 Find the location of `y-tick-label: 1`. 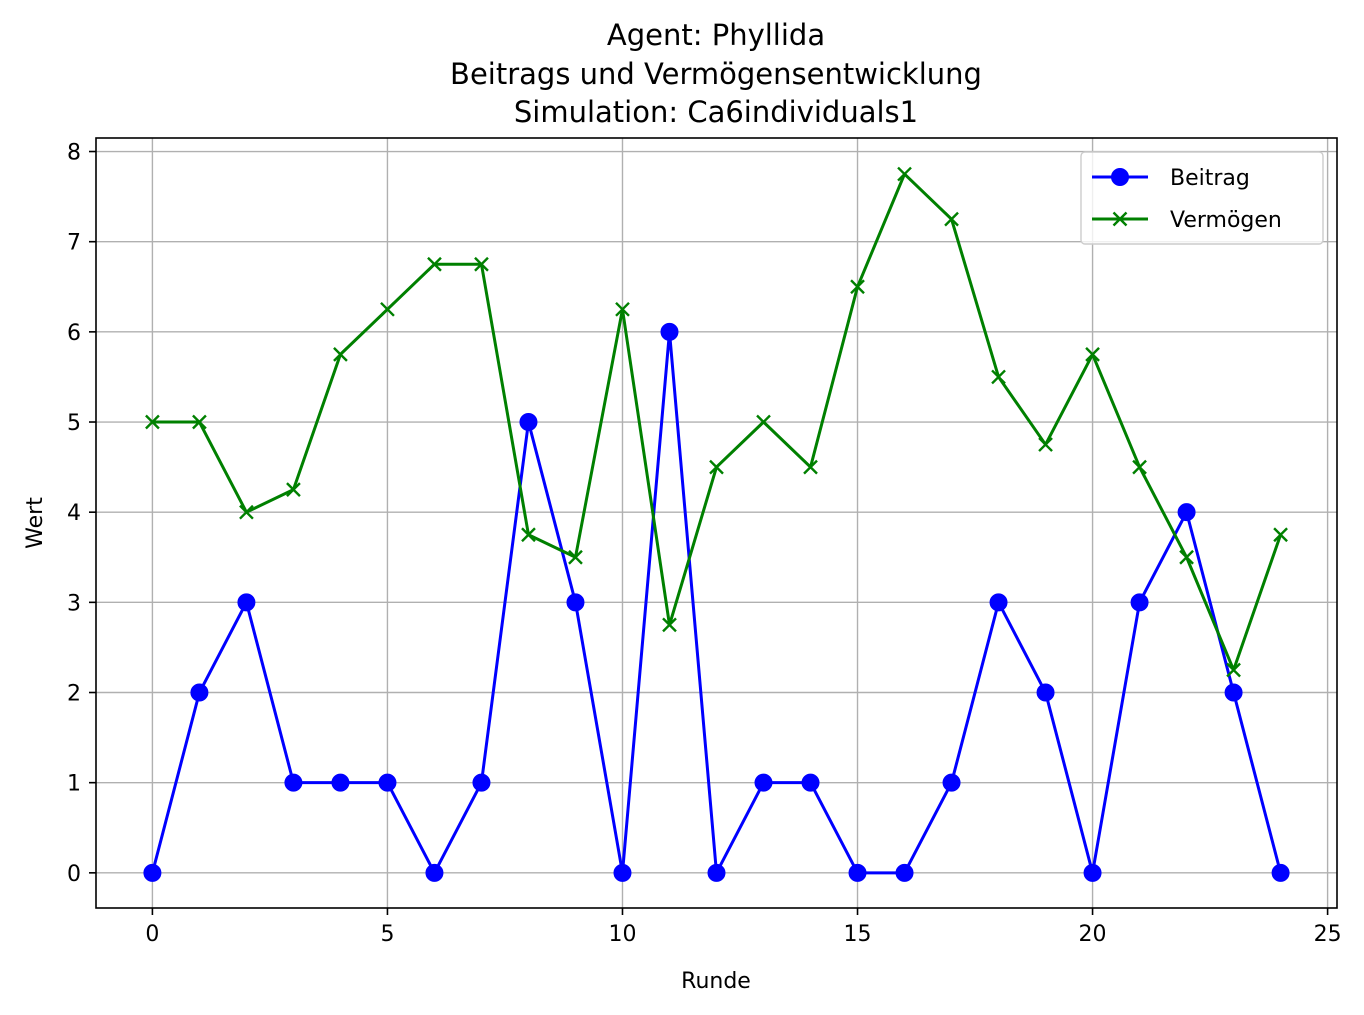

y-tick-label: 1 is located at coordinates (74, 784).